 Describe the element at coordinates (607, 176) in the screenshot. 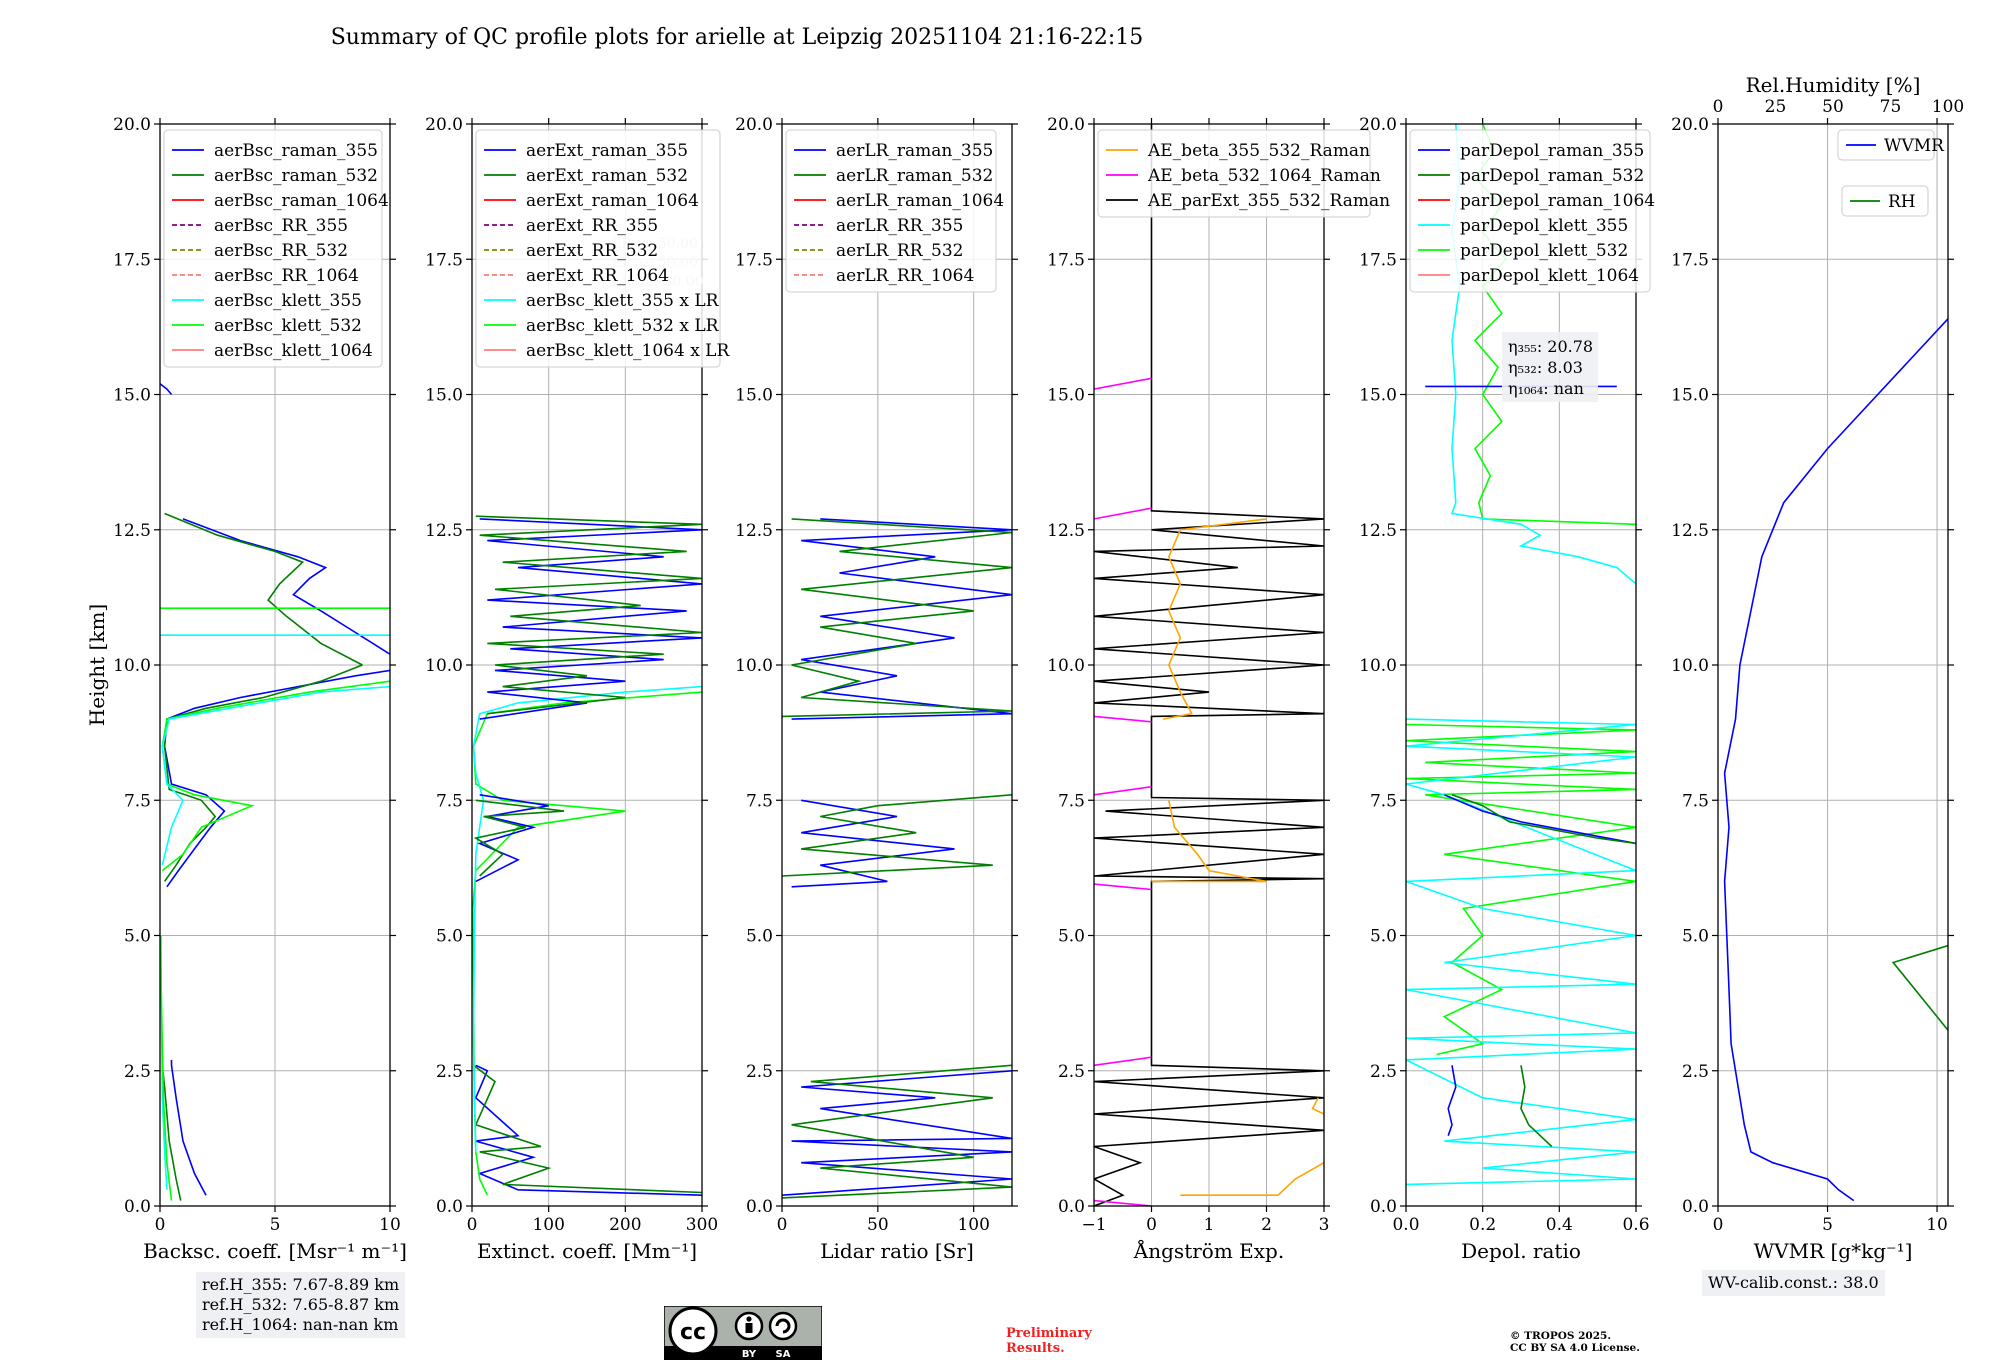

I see `legend-label: aerExt_raman_532` at that location.